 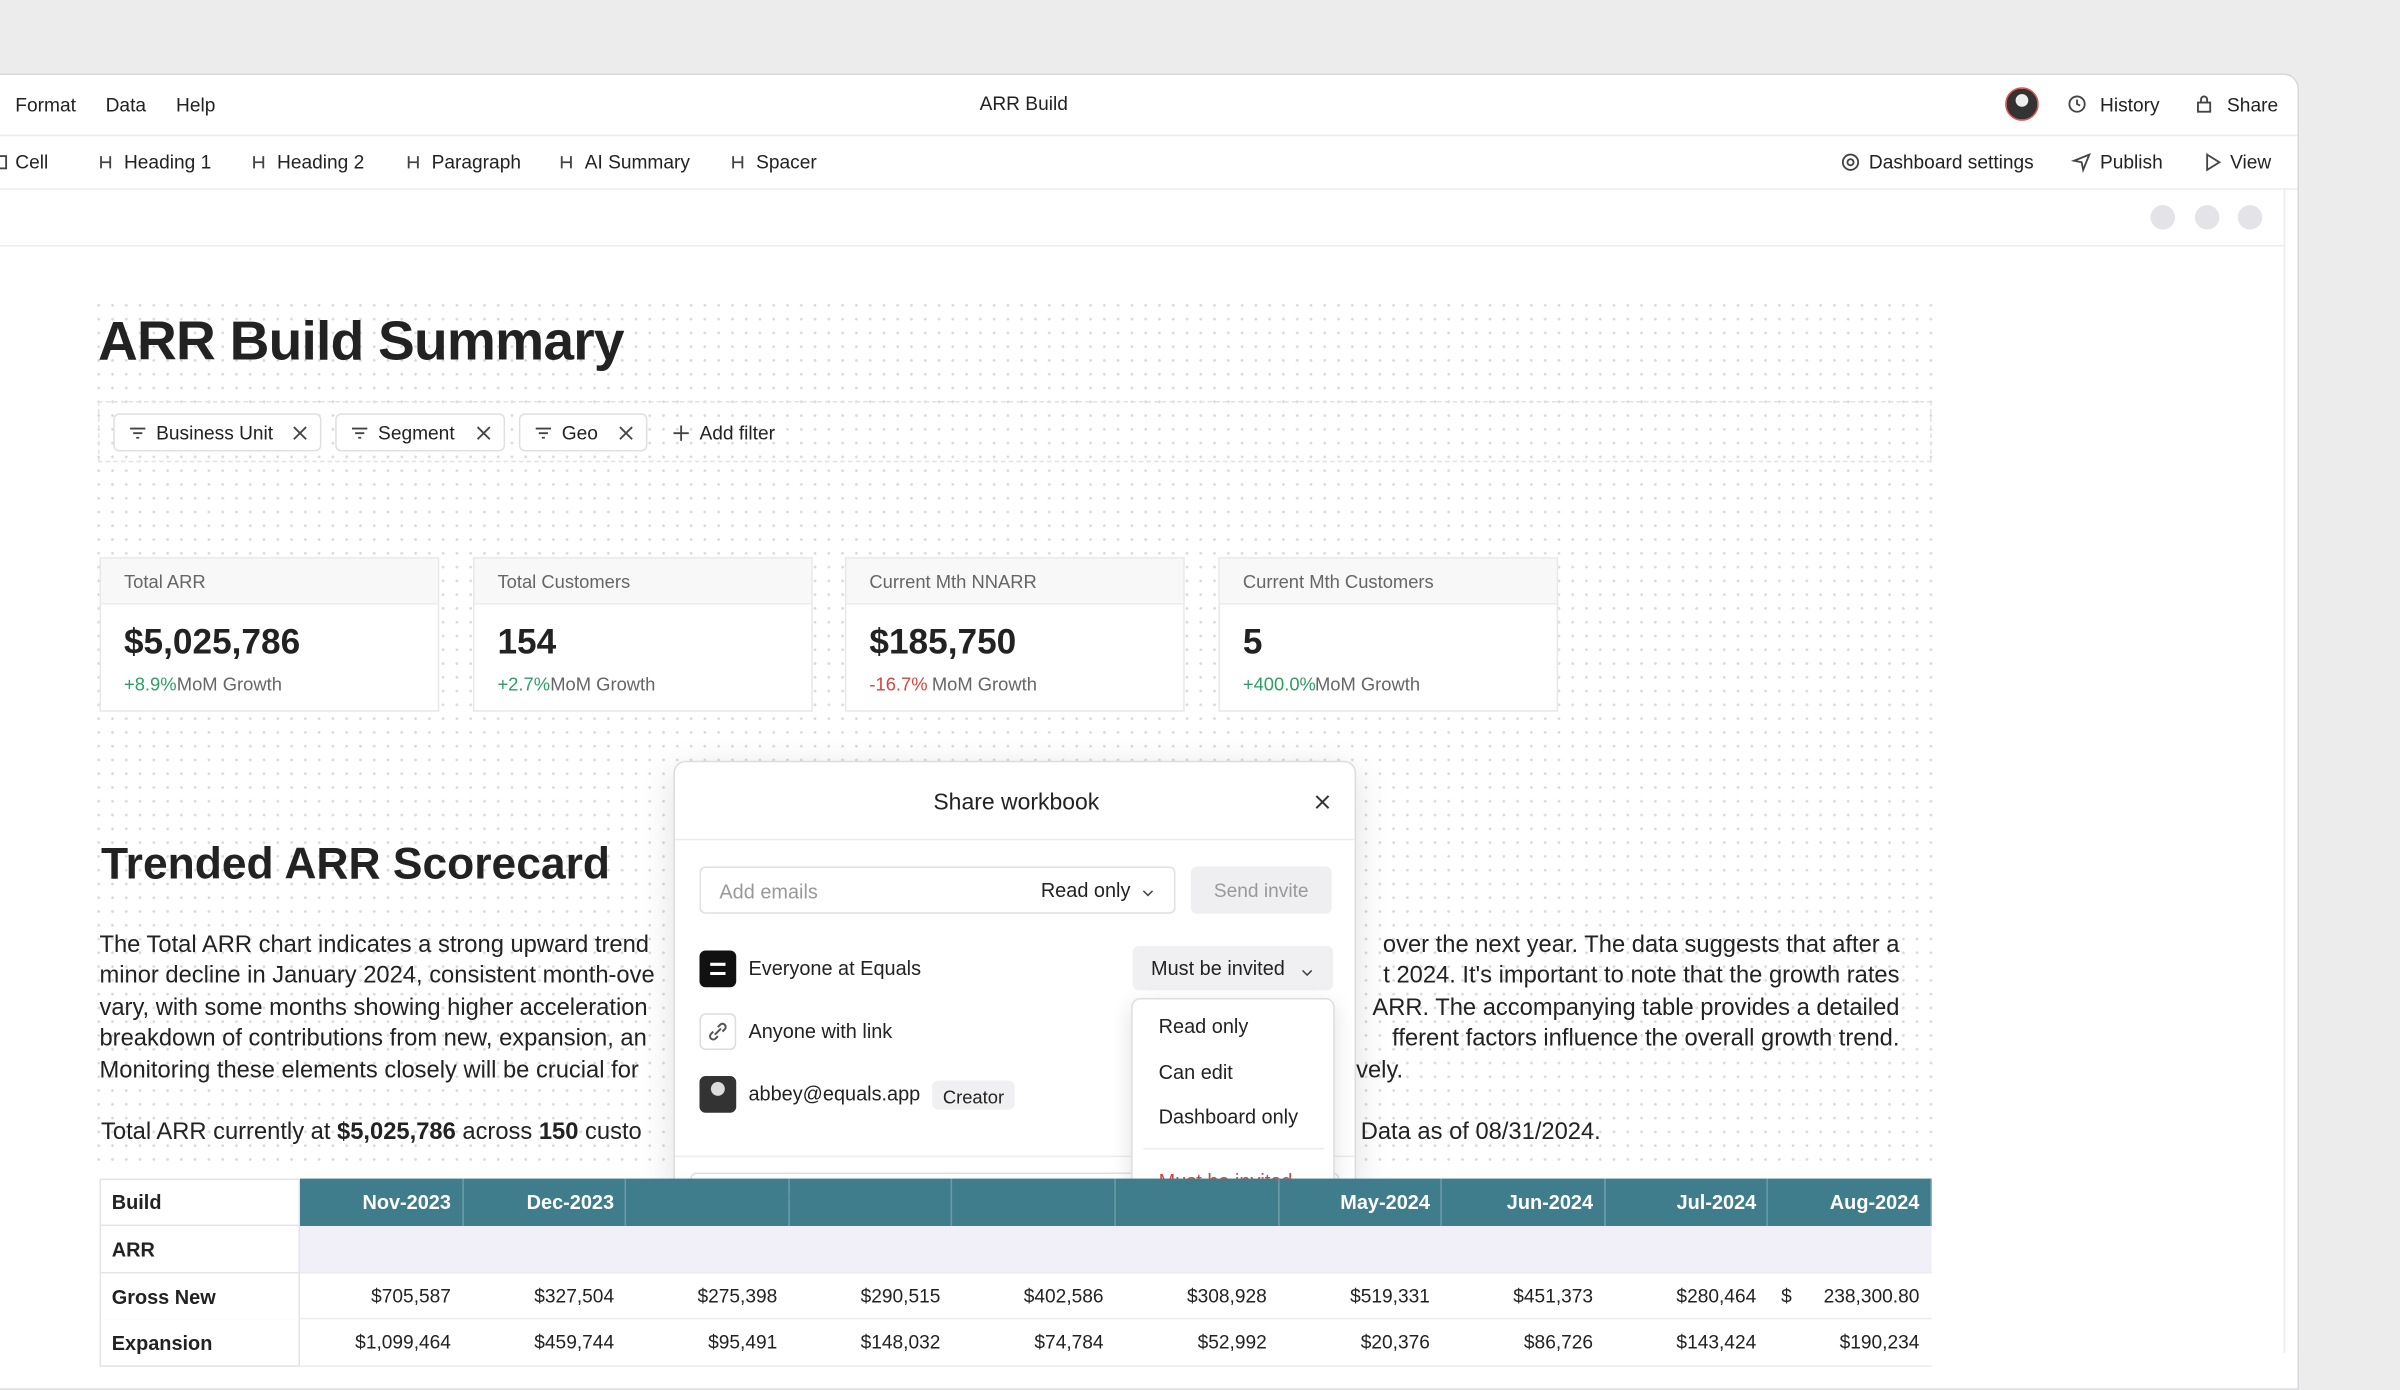 What do you see at coordinates (1115, 1296) in the screenshot?
I see `row-bg` at bounding box center [1115, 1296].